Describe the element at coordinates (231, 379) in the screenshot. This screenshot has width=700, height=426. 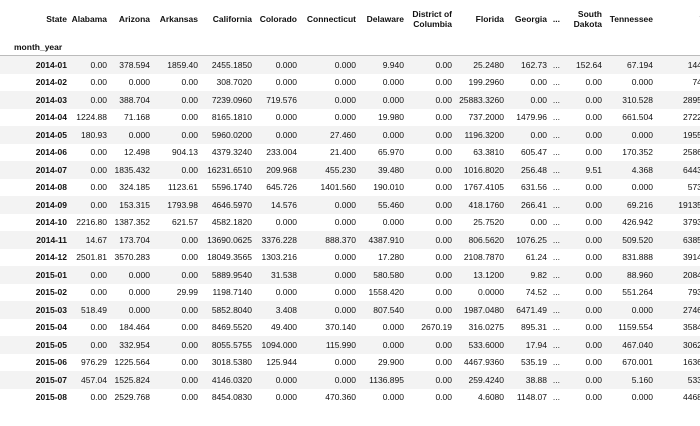
I see `cell: 4146.0320` at that location.